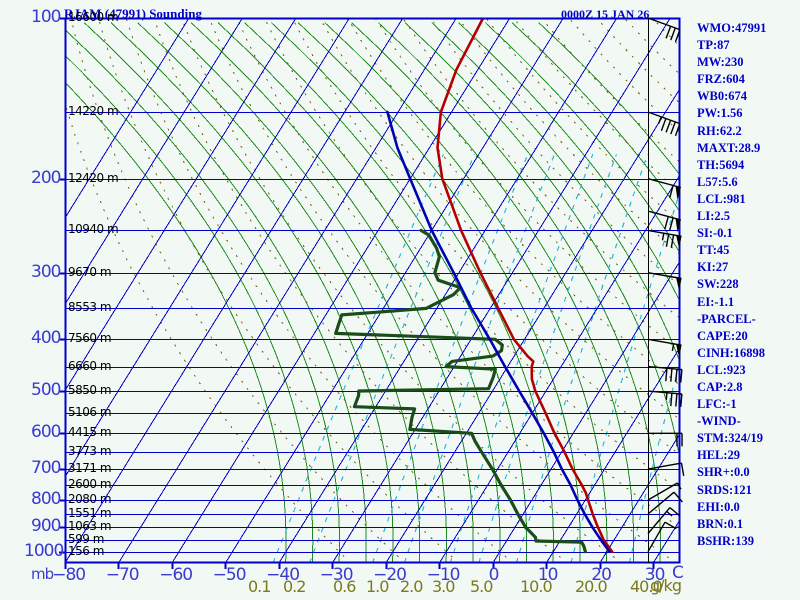 This screenshot has height=600, width=800. What do you see at coordinates (723, 472) in the screenshot?
I see `parameter-item-26: SHR+:0.0` at bounding box center [723, 472].